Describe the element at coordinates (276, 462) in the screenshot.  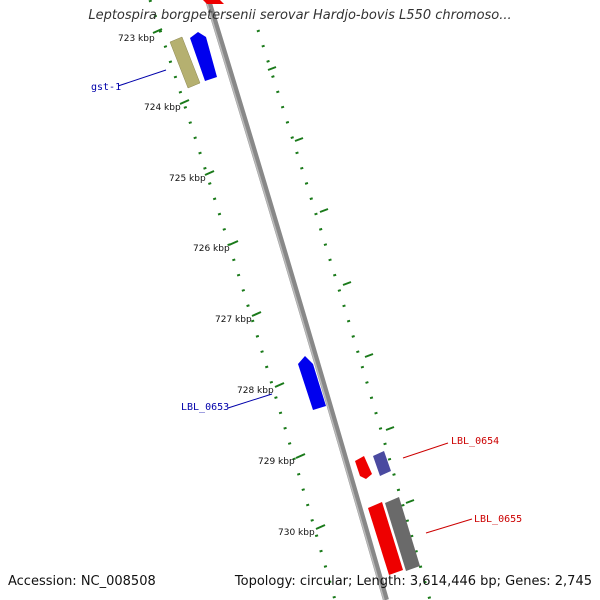
I see `tick-label: 729 kbp` at that location.